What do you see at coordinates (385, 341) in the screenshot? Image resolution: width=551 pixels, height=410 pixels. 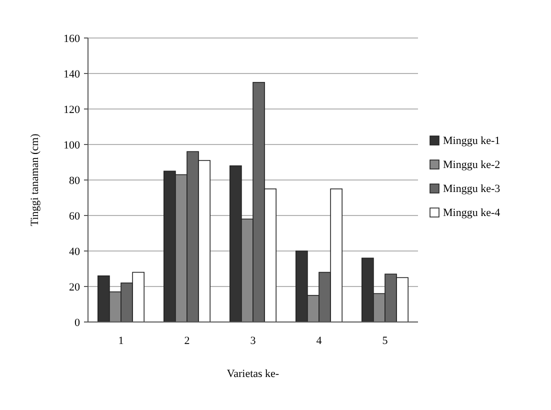 I see `x-tick-label: 5` at bounding box center [385, 341].